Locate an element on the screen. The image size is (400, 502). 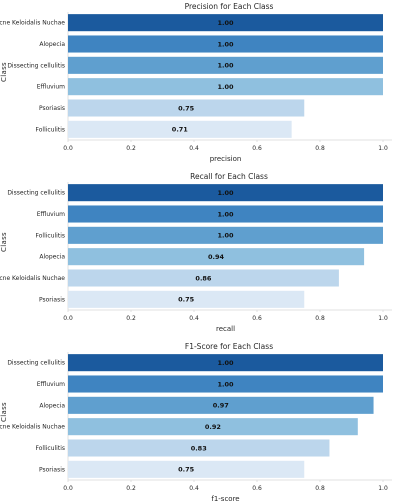
x-axis-label: recall is located at coordinates (225, 329).